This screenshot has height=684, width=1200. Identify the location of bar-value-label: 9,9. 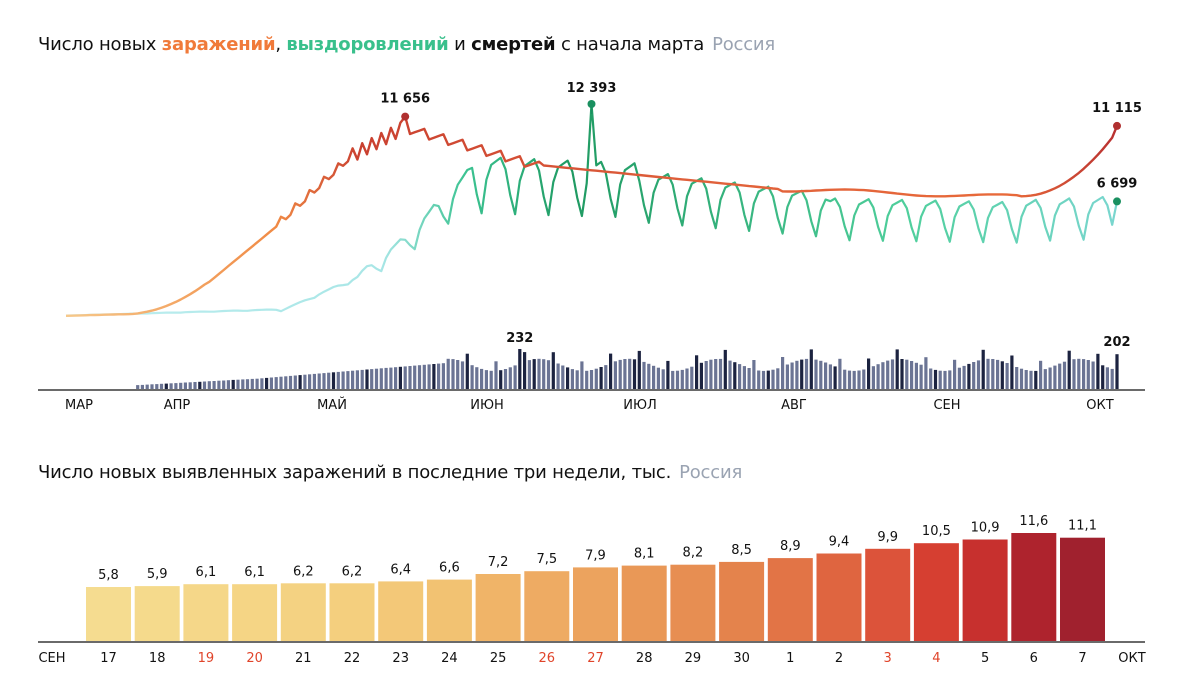
(887, 537).